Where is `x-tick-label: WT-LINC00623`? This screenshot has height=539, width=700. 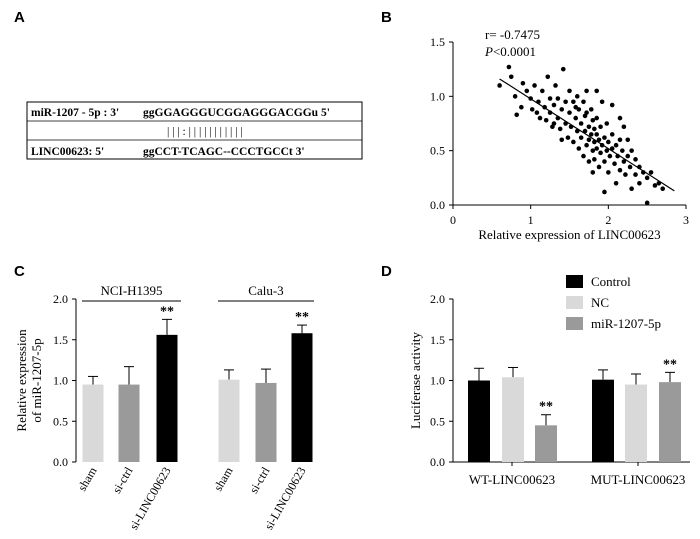
x-tick-label: WT-LINC00623 is located at coordinates (512, 479).